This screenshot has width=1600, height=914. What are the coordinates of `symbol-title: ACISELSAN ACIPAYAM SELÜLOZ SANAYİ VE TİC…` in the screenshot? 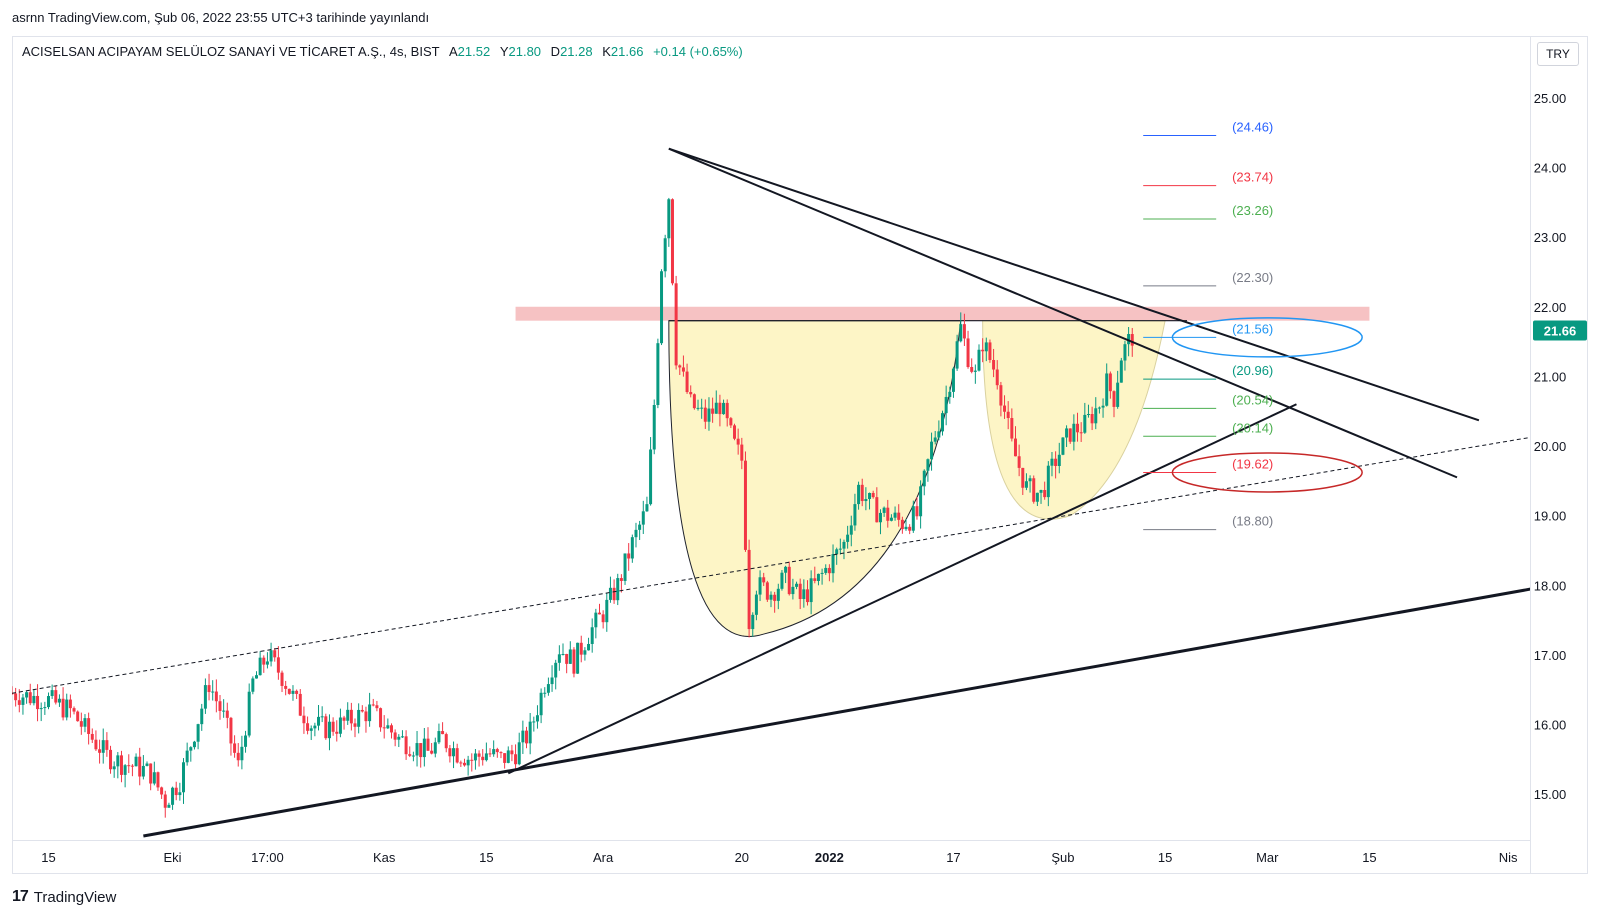 It's located at (231, 51).